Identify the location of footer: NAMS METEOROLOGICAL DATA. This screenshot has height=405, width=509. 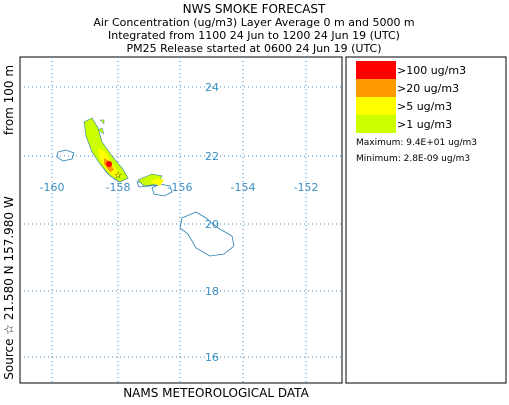
(216, 393).